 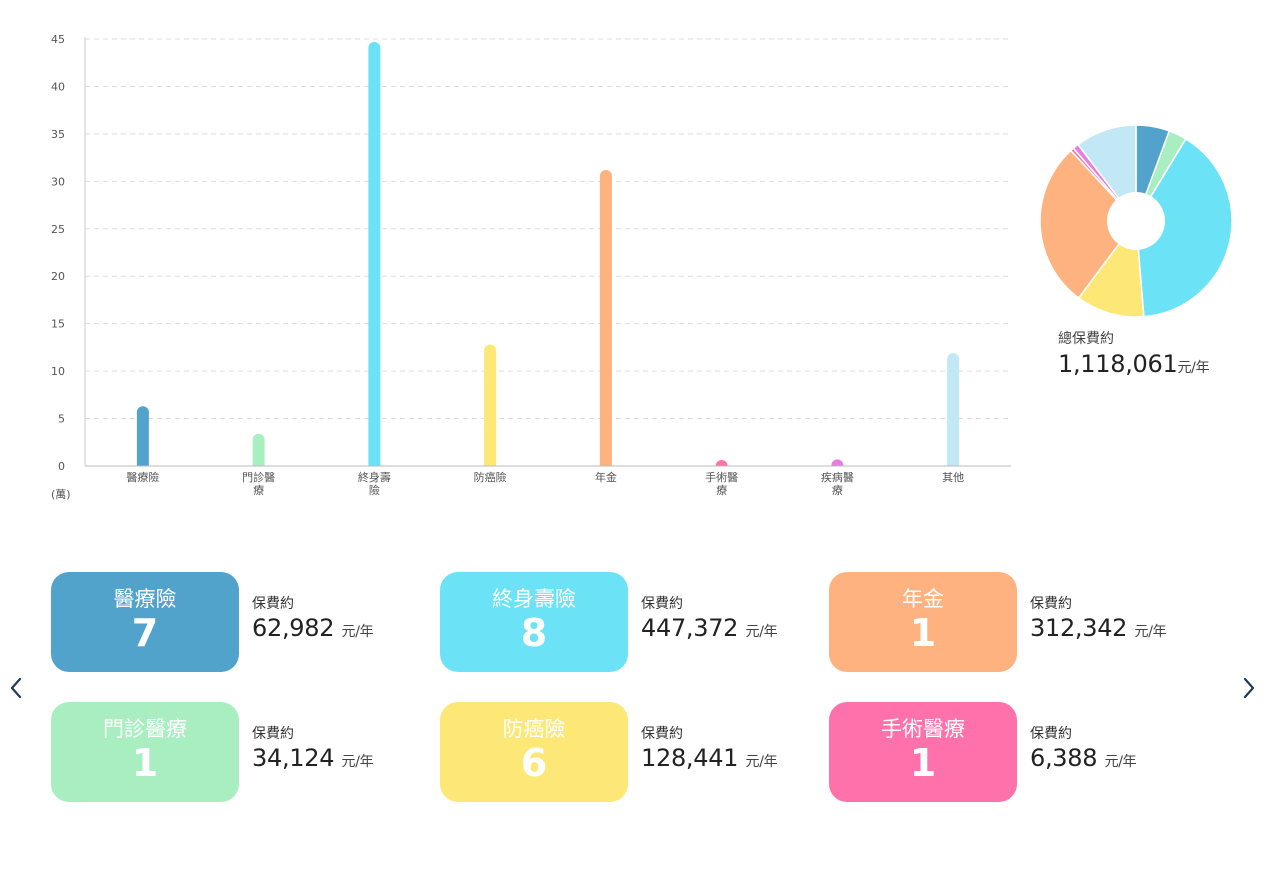 I want to click on x-tick-label: 年金, so click(x=606, y=477).